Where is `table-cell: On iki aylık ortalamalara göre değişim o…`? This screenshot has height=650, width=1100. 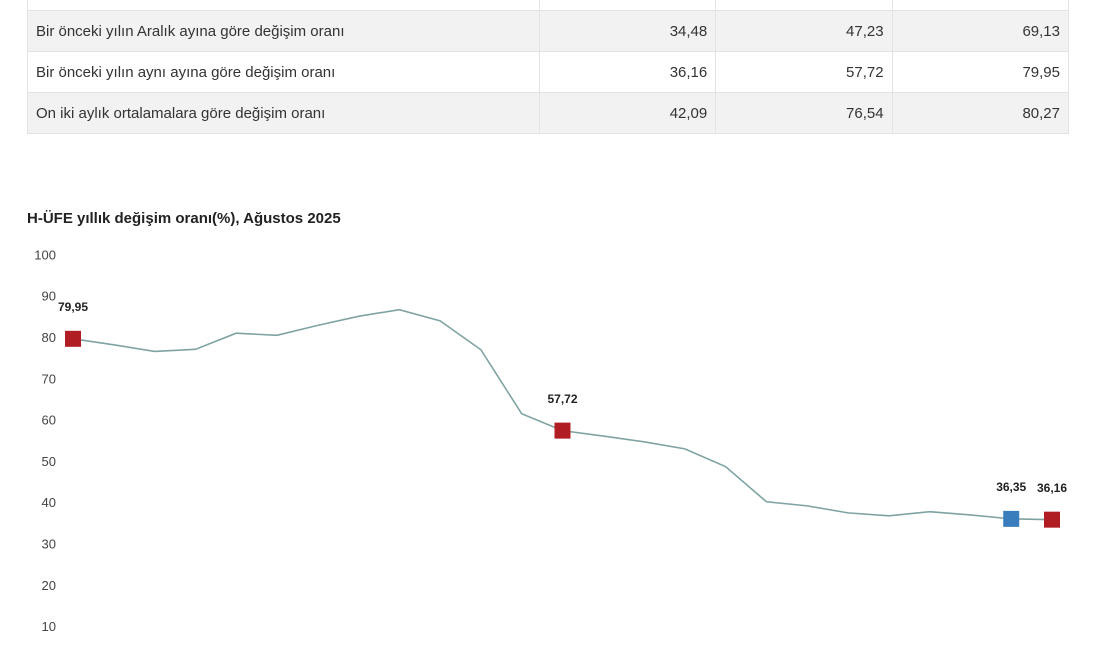 table-cell: On iki aylık ortalamalara göre değişim o… is located at coordinates (283, 113).